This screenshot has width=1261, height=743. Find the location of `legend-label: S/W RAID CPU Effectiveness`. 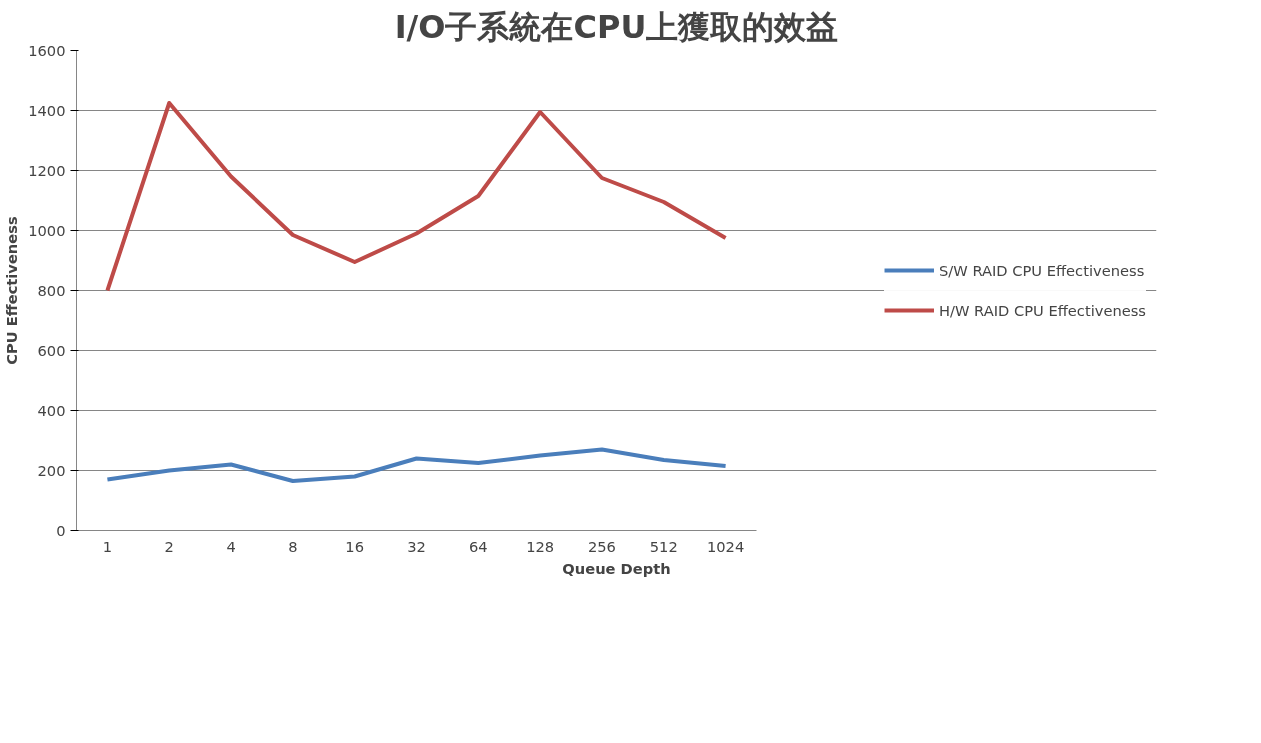

legend-label: S/W RAID CPU Effectiveness is located at coordinates (1042, 270).